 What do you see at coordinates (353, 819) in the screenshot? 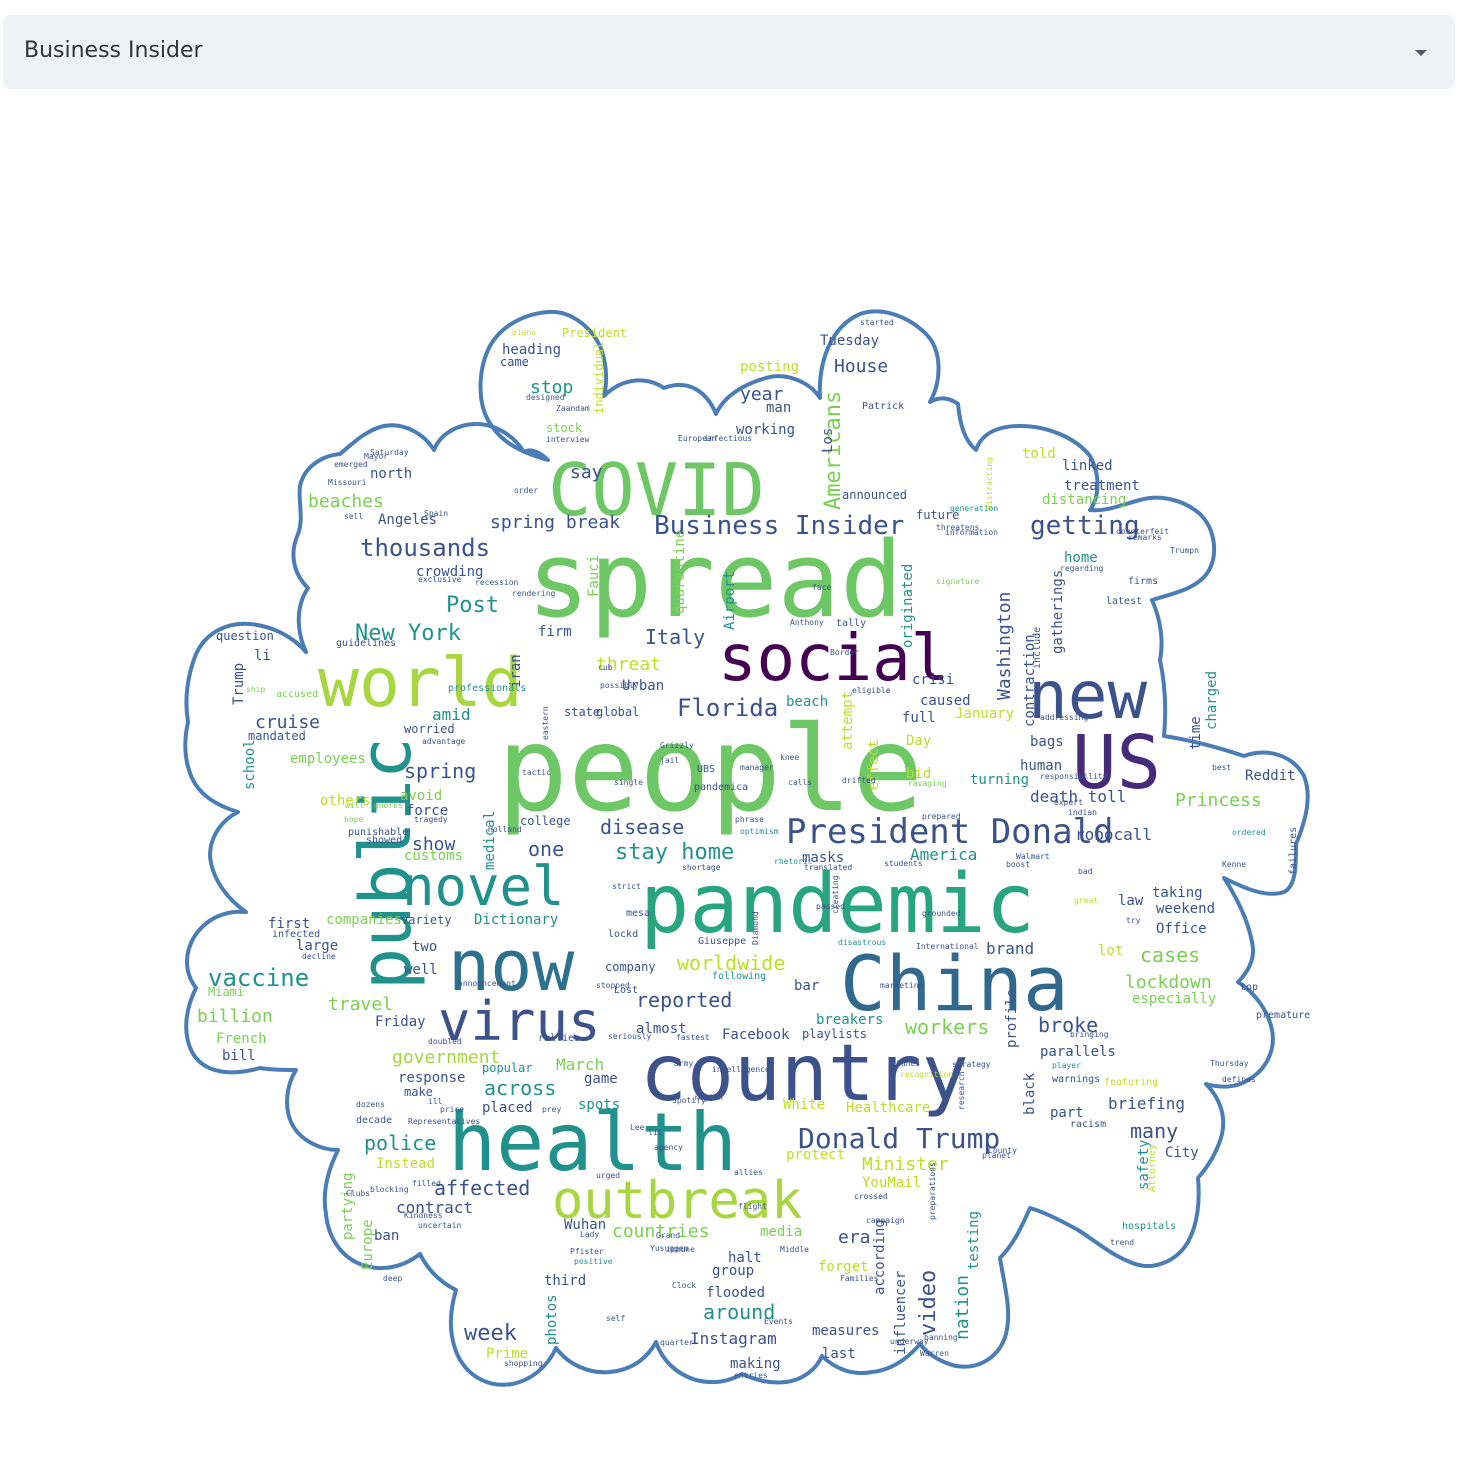
I see `cloud-word: hope` at bounding box center [353, 819].